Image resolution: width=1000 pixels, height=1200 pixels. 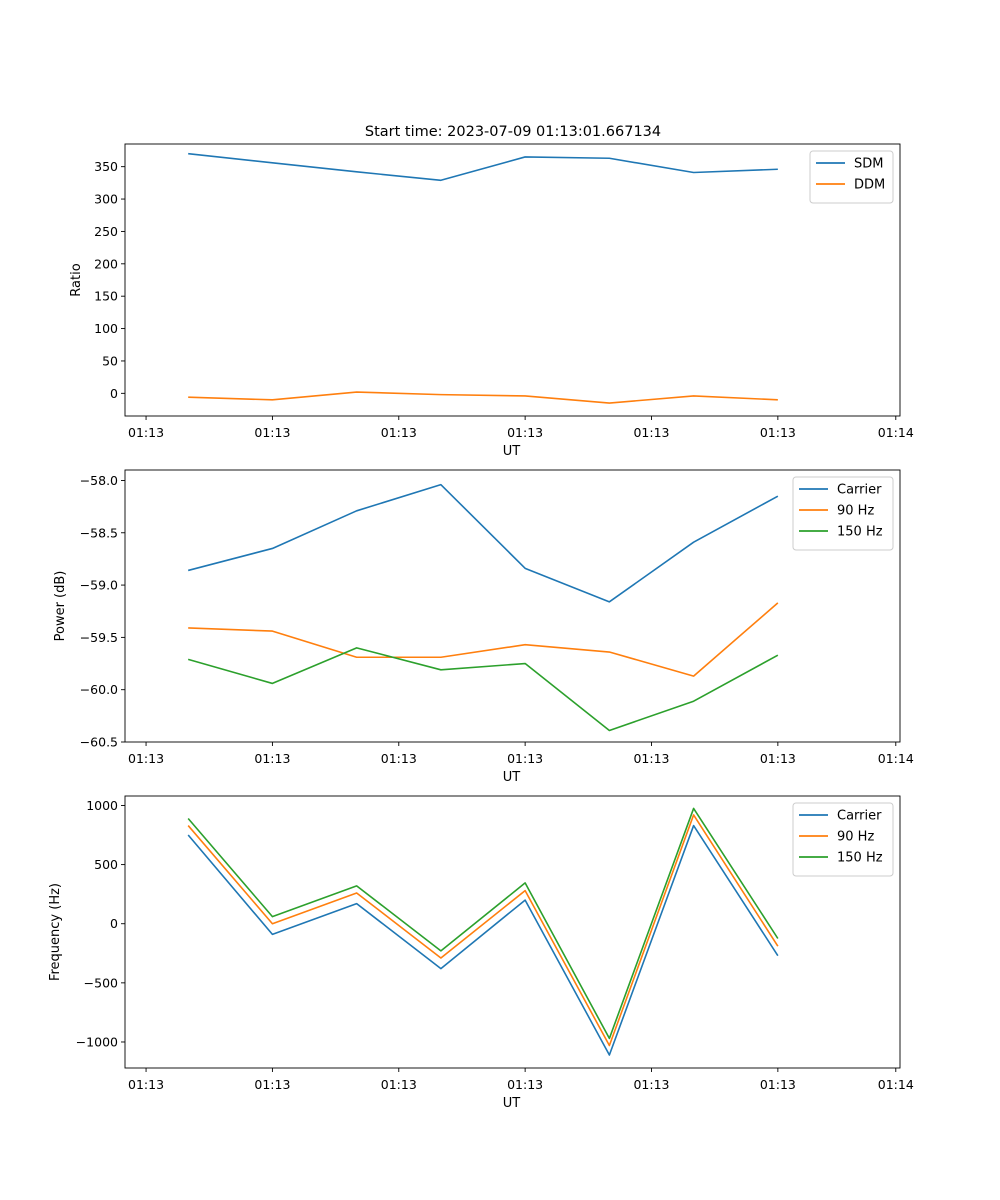 I want to click on y-tick-label: 250, so click(x=106, y=231).